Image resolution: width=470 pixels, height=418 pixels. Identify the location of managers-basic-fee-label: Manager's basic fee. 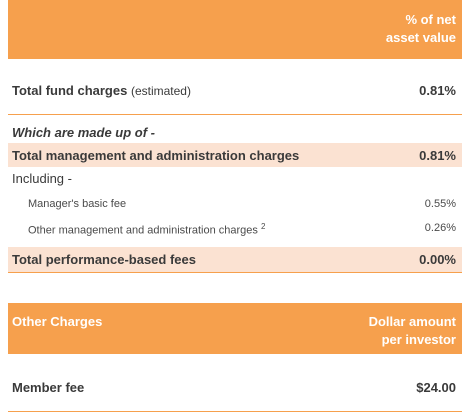
(77, 204).